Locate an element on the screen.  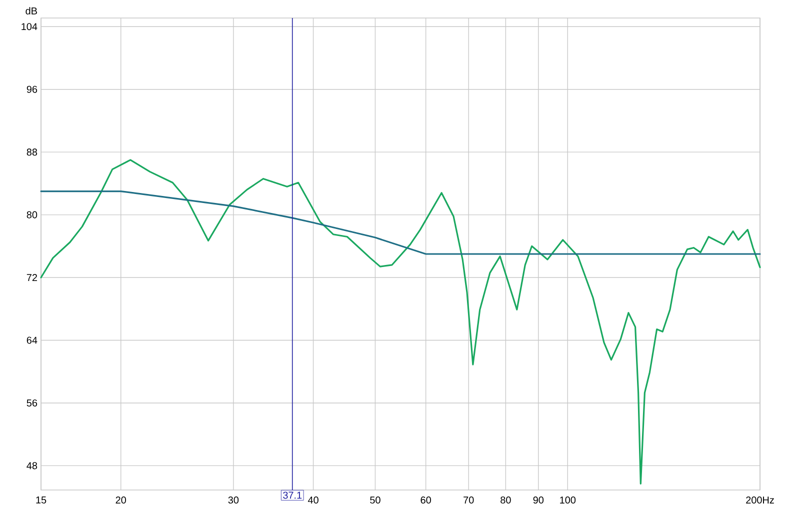
x-tick-label: 15 is located at coordinates (41, 500).